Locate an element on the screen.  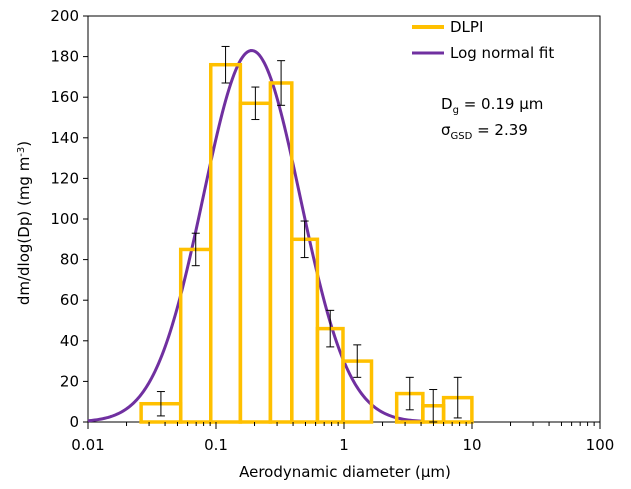
legend-label-lognormal: Log normal fit is located at coordinates (502, 53).